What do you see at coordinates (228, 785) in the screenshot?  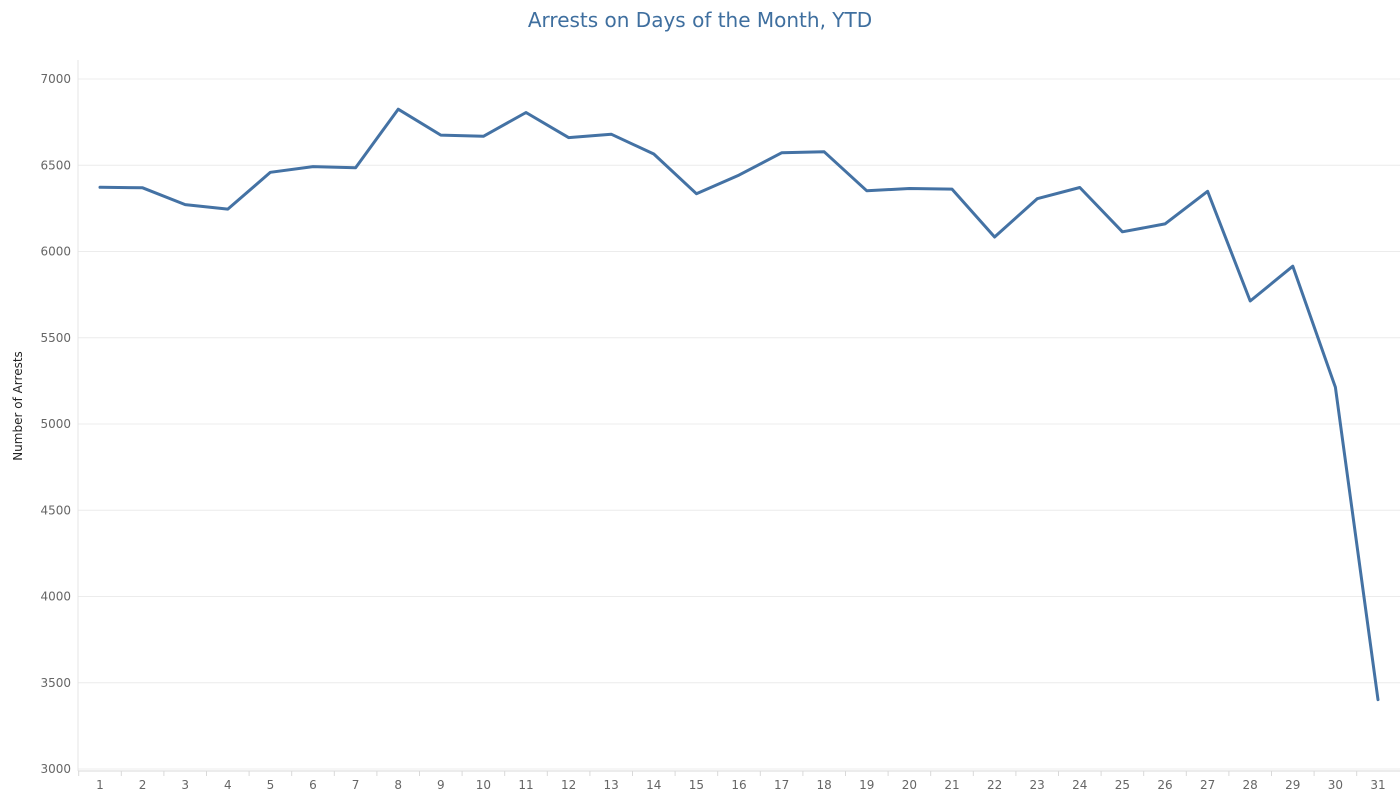 I see `x-tick-label: 4` at bounding box center [228, 785].